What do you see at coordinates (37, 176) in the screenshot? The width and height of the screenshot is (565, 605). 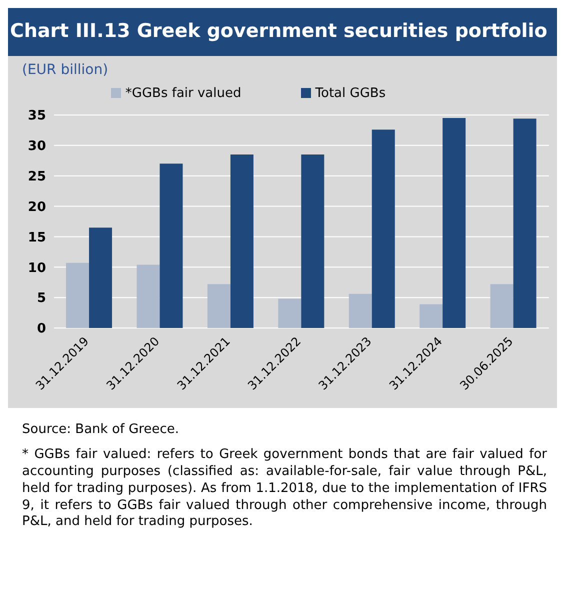 I see `y-tick-label: 25` at bounding box center [37, 176].